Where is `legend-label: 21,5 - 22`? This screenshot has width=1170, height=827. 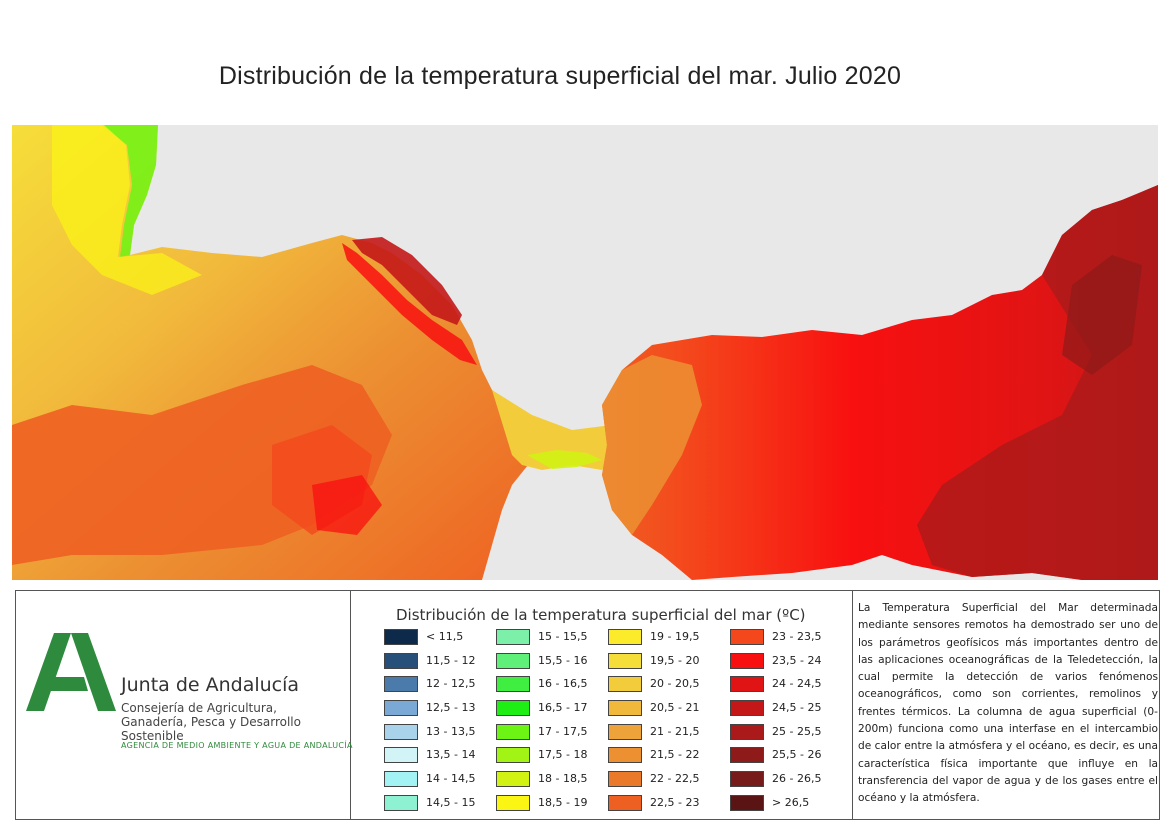
legend-label: 21,5 - 22 is located at coordinates (675, 755).